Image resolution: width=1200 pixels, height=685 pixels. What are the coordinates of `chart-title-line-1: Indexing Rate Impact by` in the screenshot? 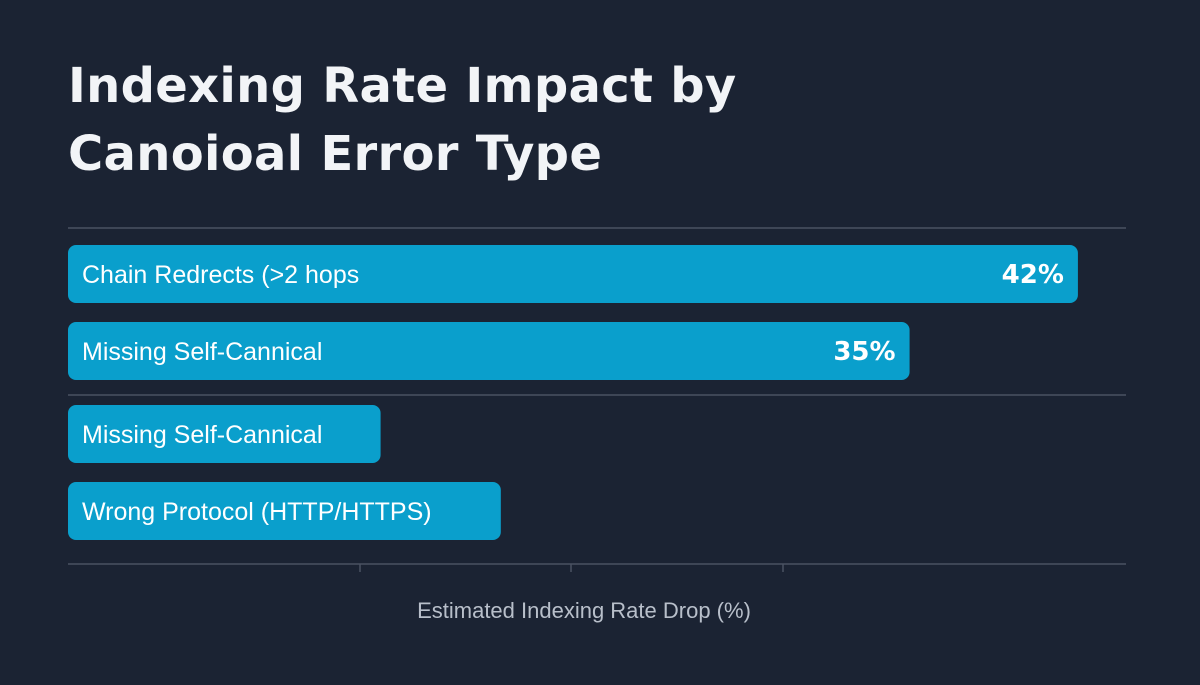 It's located at (402, 86).